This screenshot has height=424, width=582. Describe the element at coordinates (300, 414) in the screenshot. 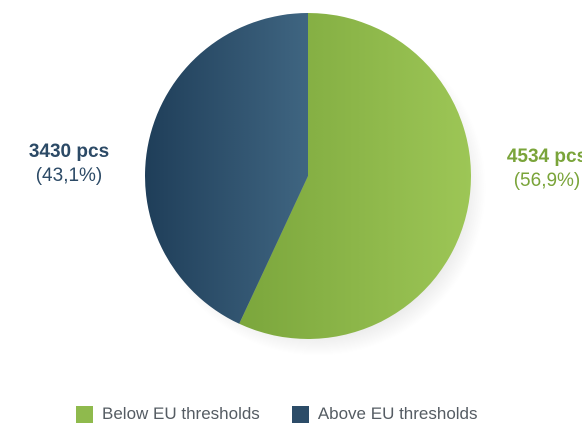

I see `legend-swatch-above-eu` at that location.